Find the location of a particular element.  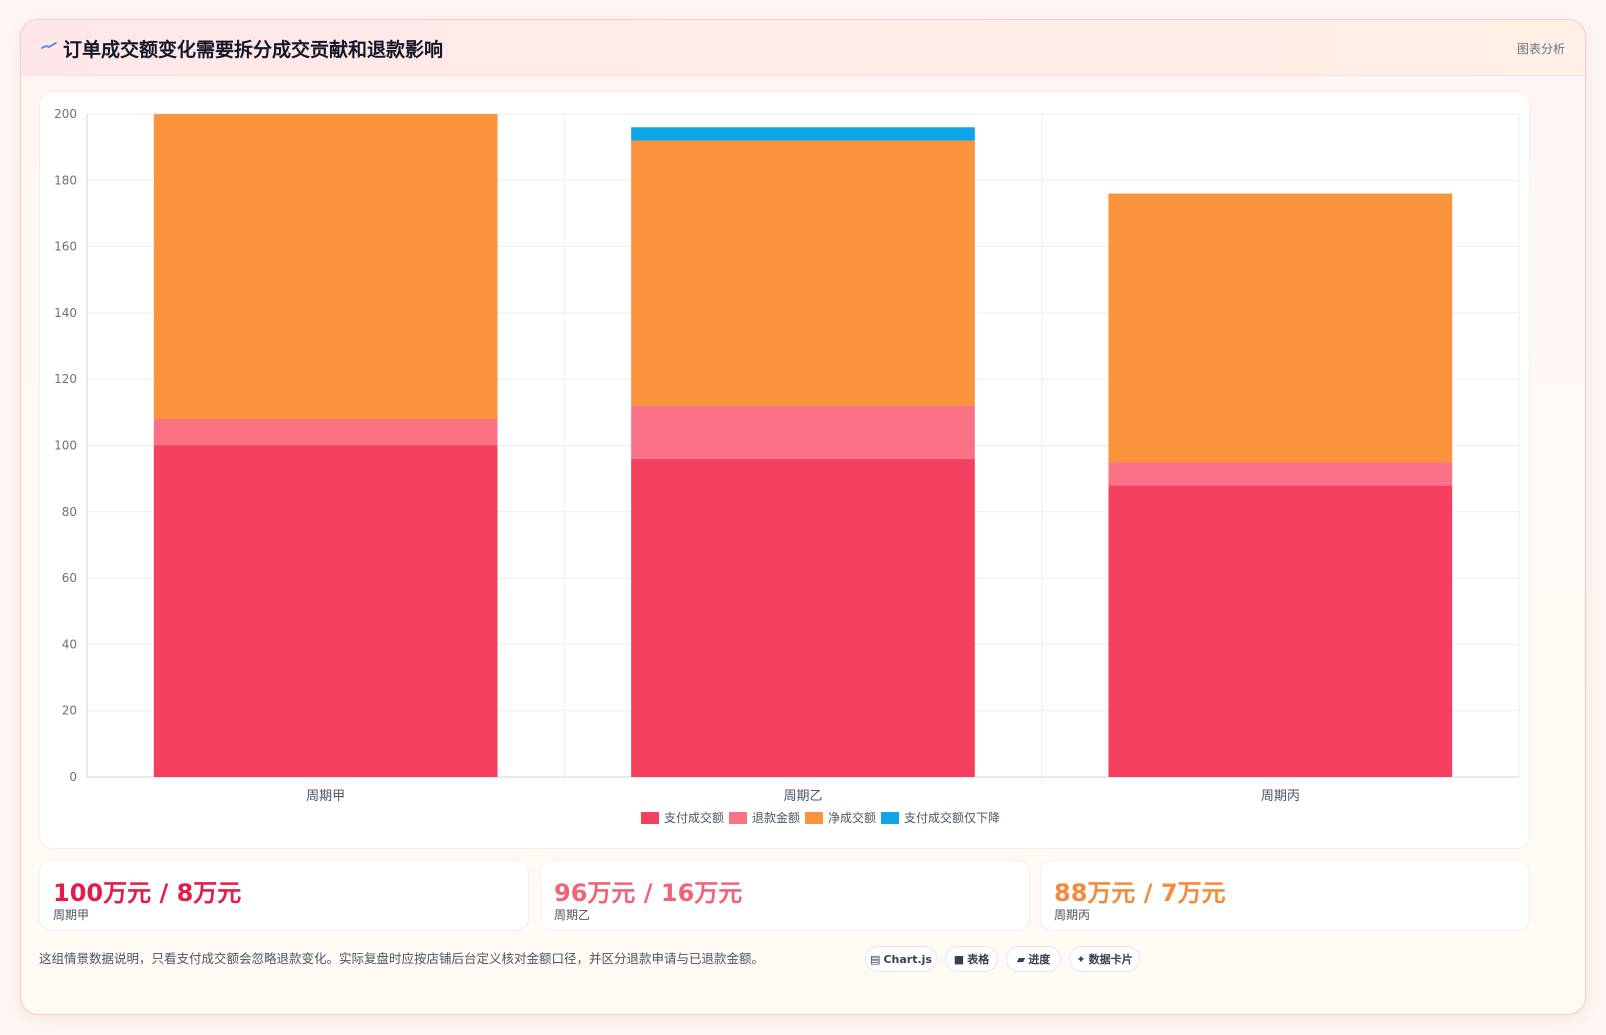

legend-label: 净成交额 is located at coordinates (852, 817).